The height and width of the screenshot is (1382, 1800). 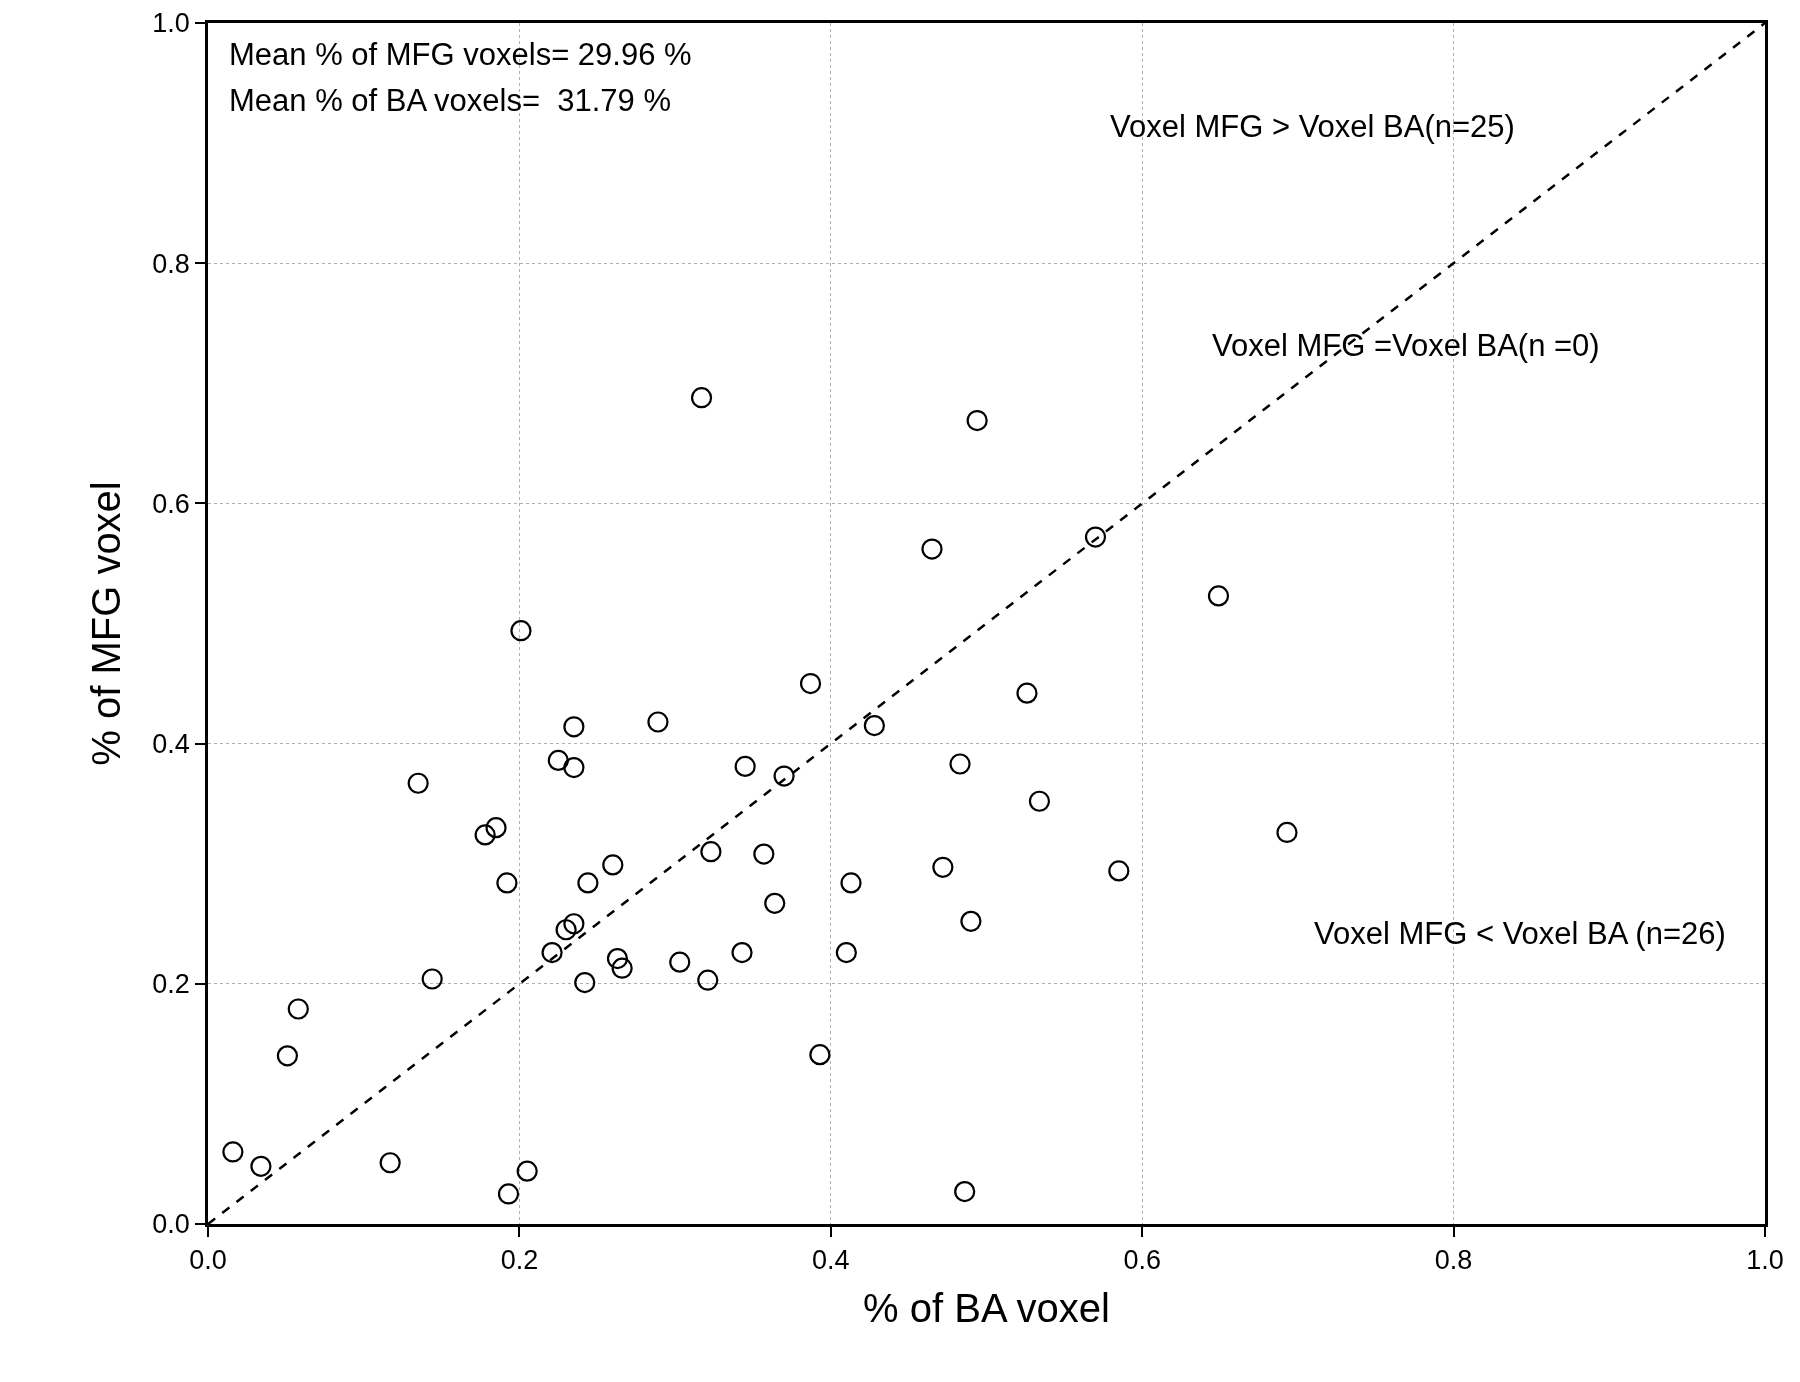 What do you see at coordinates (171, 23) in the screenshot?
I see `y-tick-label: 1.0` at bounding box center [171, 23].